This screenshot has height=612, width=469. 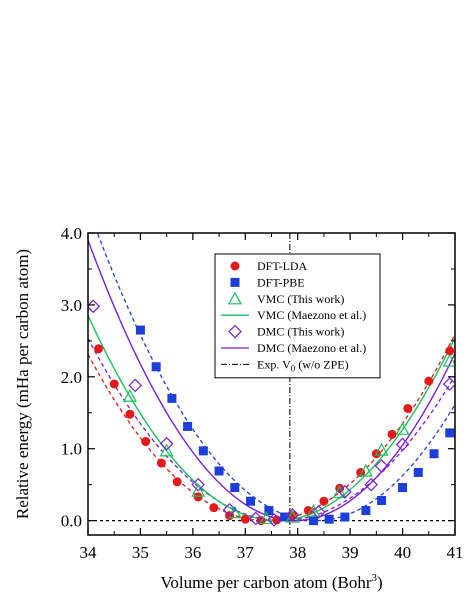 What do you see at coordinates (22, 384) in the screenshot?
I see `y-axis-label: Relative energy (mHa per carbon atom)` at bounding box center [22, 384].